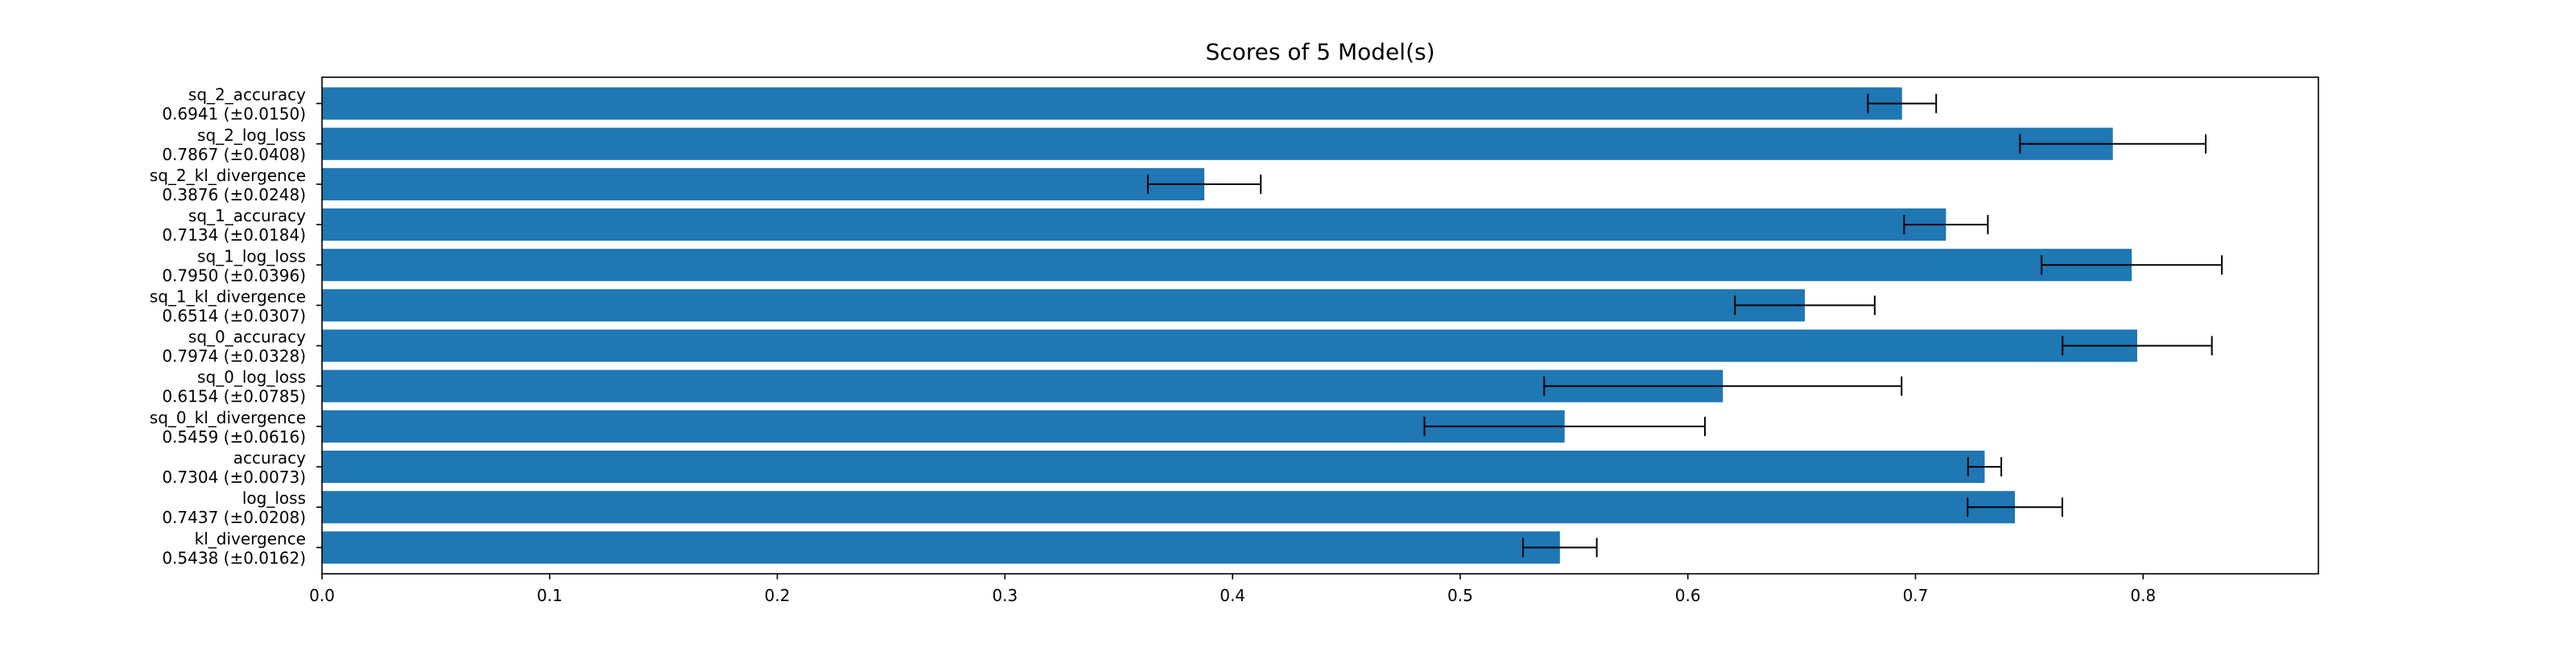 The width and height of the screenshot is (2576, 647). Describe the element at coordinates (1688, 595) in the screenshot. I see `x-tick-label: 0.6` at that location.